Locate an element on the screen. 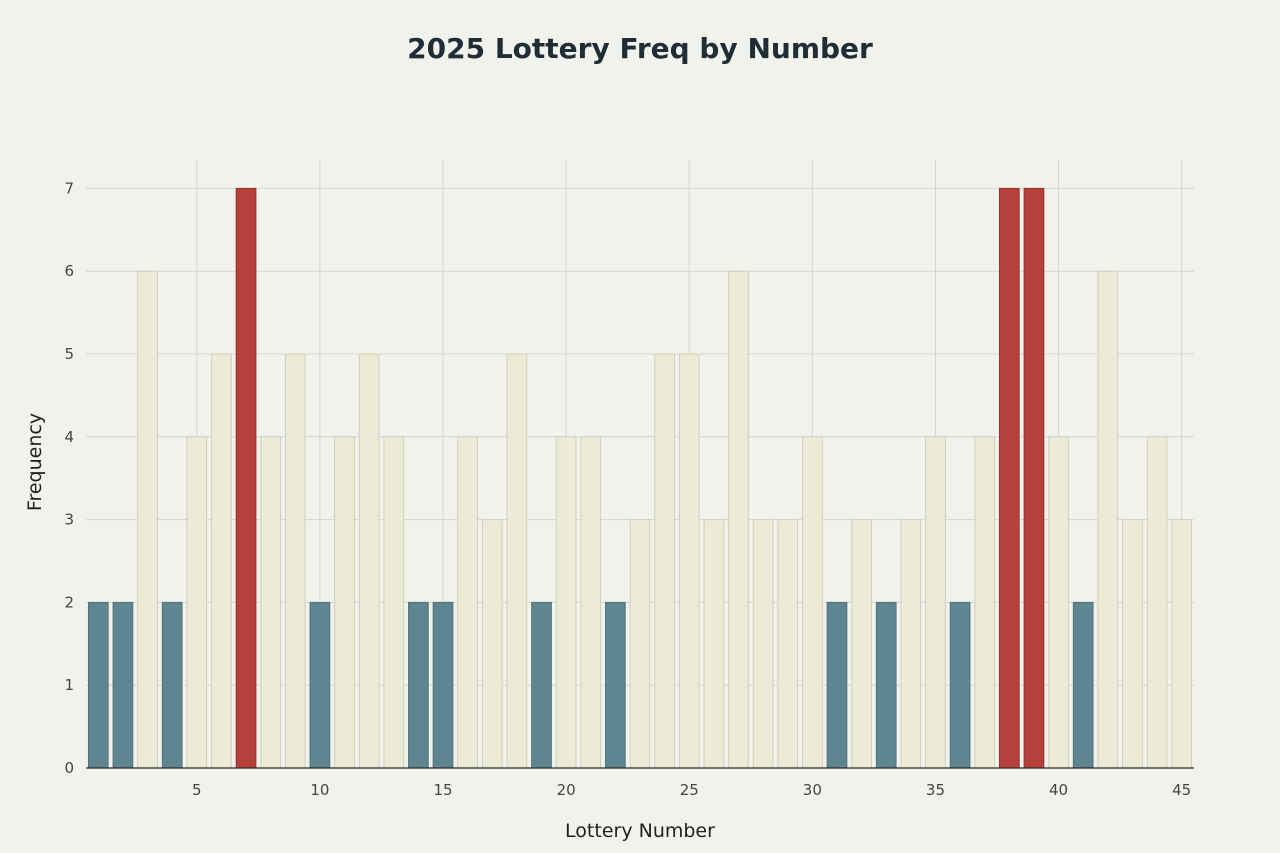 Image resolution: width=1280 pixels, height=853 pixels. x-tick-label: 15 is located at coordinates (442, 790).